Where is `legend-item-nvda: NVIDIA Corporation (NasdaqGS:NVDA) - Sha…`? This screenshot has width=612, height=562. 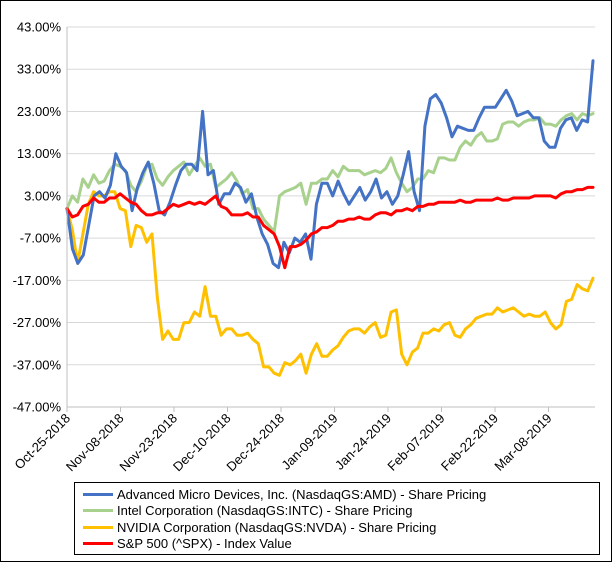 legend-item-nvda: NVIDIA Corporation (NasdaqGS:NVDA) - Sha… is located at coordinates (341, 527).